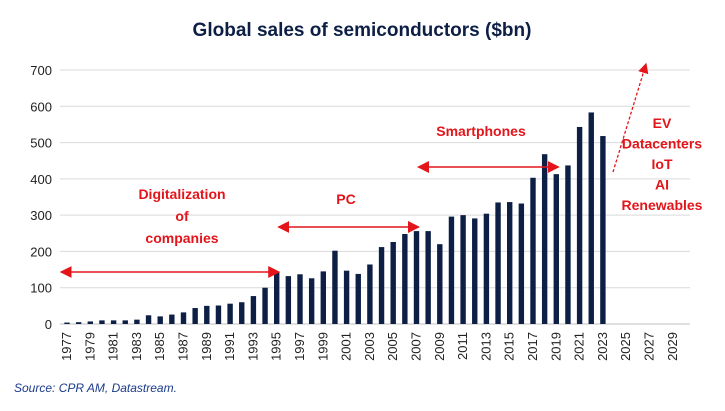  Describe the element at coordinates (229, 346) in the screenshot. I see `x-tick-label: 1991` at that location.